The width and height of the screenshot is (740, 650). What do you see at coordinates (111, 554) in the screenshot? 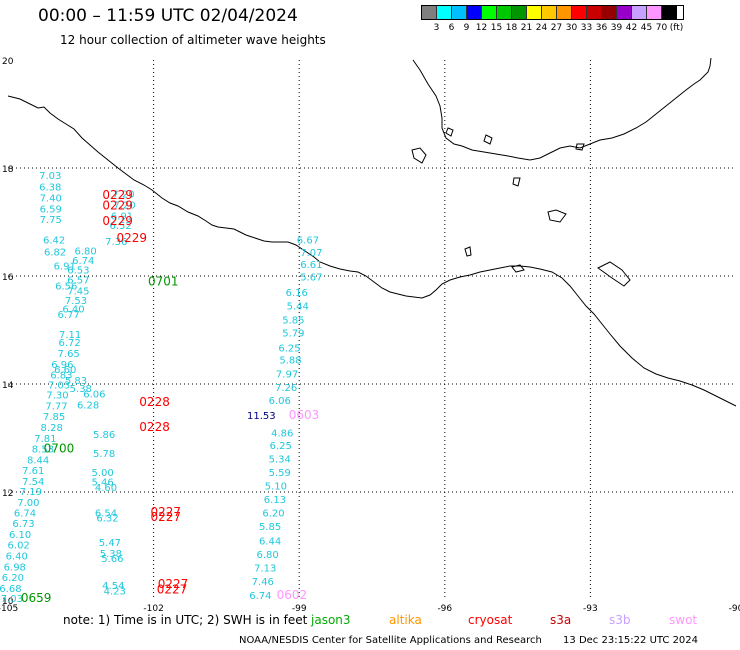
I see `wave-height-value: 5.38` at bounding box center [111, 554].